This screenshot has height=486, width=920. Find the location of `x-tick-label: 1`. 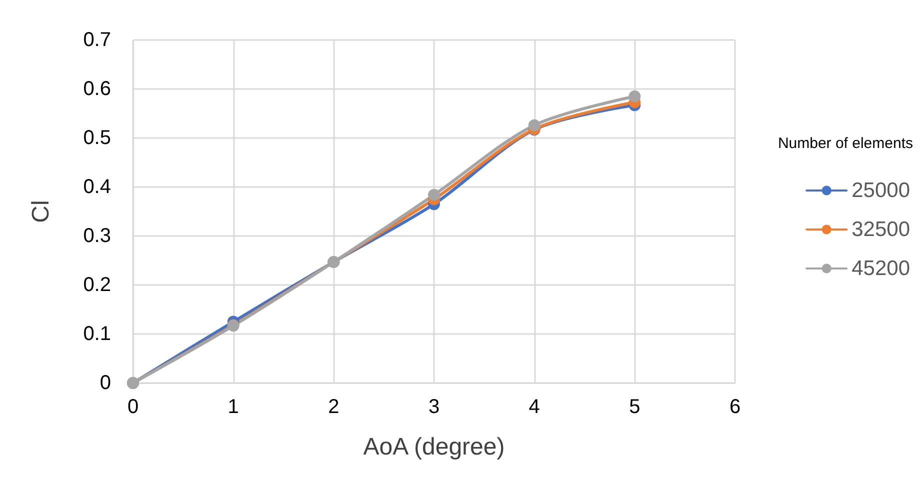

x-tick-label: 1 is located at coordinates (233, 407).